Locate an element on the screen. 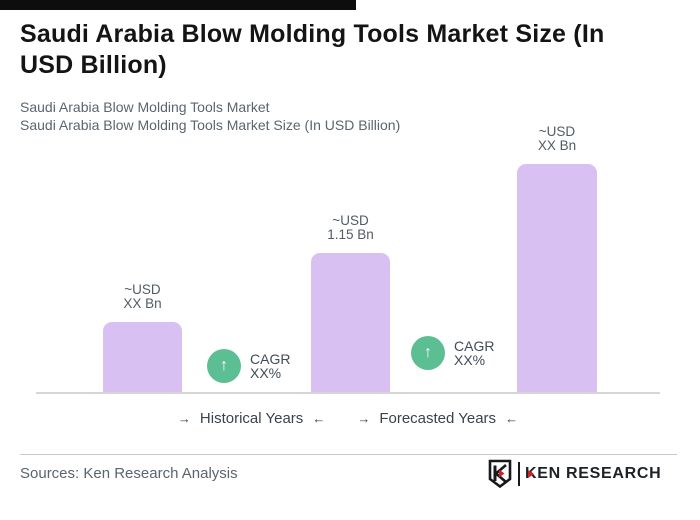 This screenshot has width=700, height=520. ken-research-logo: KEN RESEARCH is located at coordinates (574, 473).